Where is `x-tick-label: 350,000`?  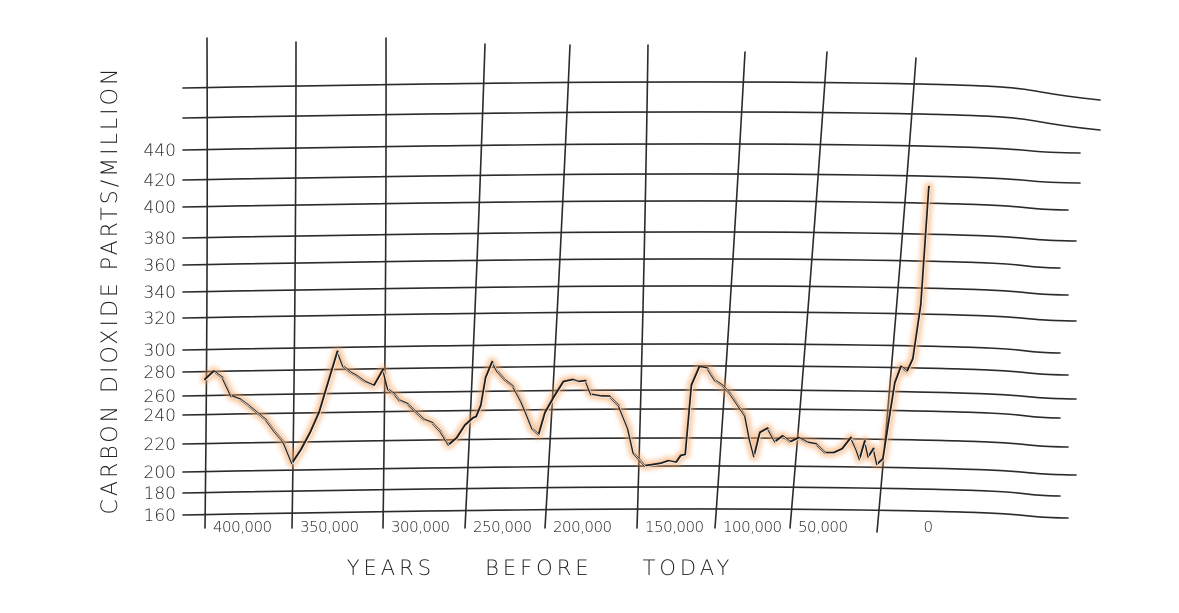
x-tick-label: 350,000 is located at coordinates (329, 527).